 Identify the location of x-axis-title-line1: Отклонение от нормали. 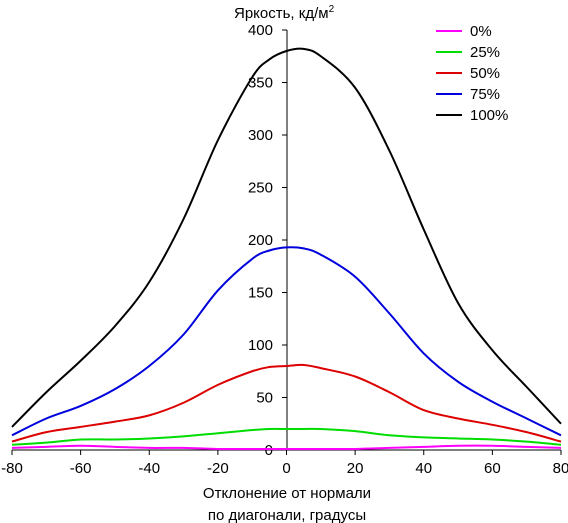
(287, 493).